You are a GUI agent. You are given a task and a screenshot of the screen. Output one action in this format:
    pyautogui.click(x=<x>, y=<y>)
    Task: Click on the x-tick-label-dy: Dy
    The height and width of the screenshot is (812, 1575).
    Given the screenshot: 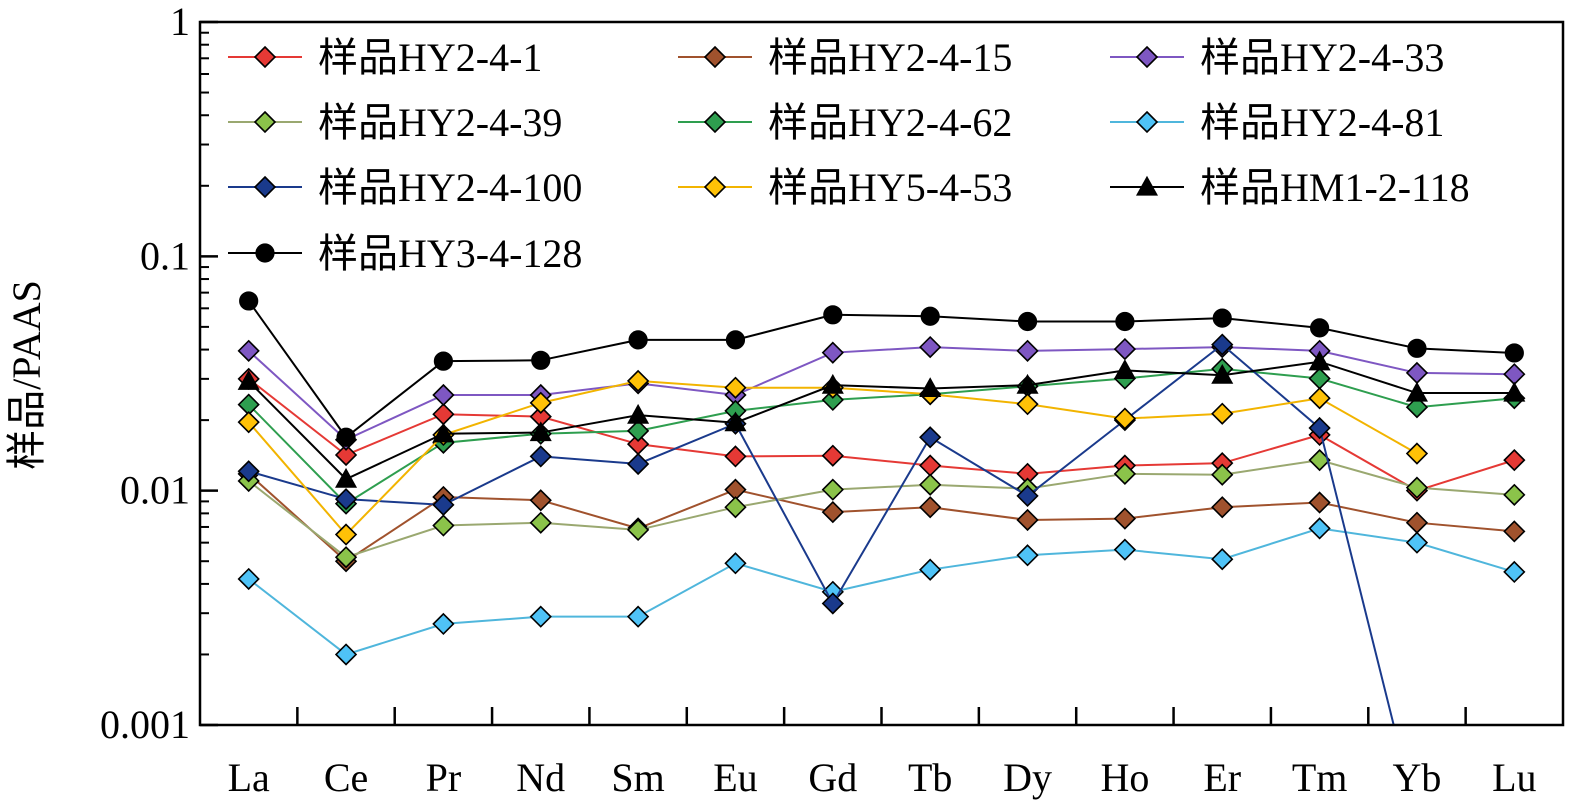 What is the action you would take?
    pyautogui.click(x=1027, y=777)
    